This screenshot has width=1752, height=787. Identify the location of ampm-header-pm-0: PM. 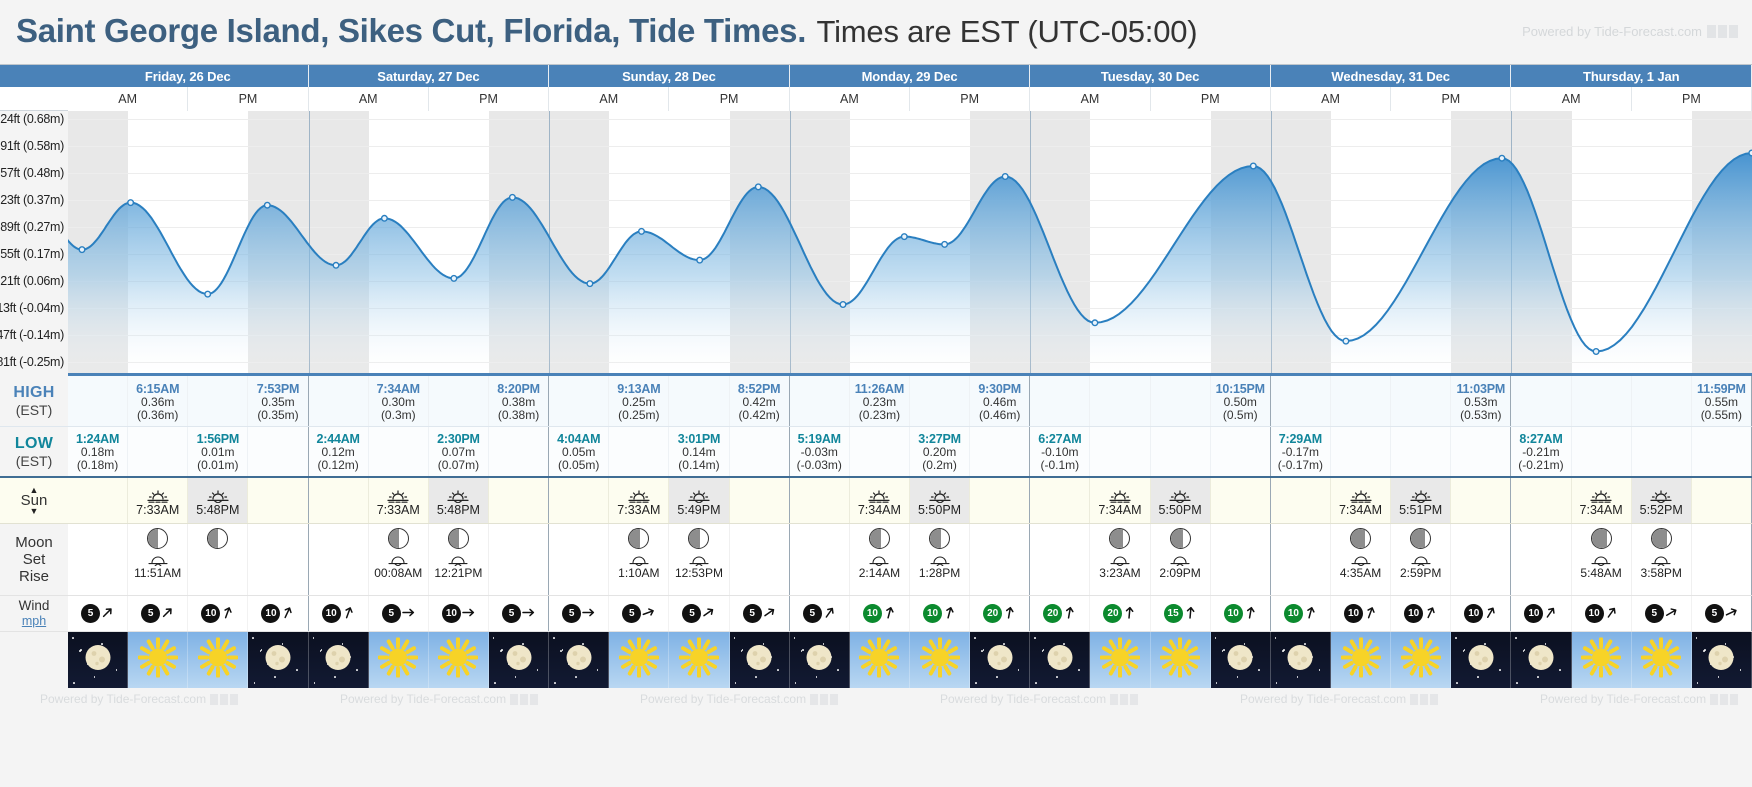
(248, 99).